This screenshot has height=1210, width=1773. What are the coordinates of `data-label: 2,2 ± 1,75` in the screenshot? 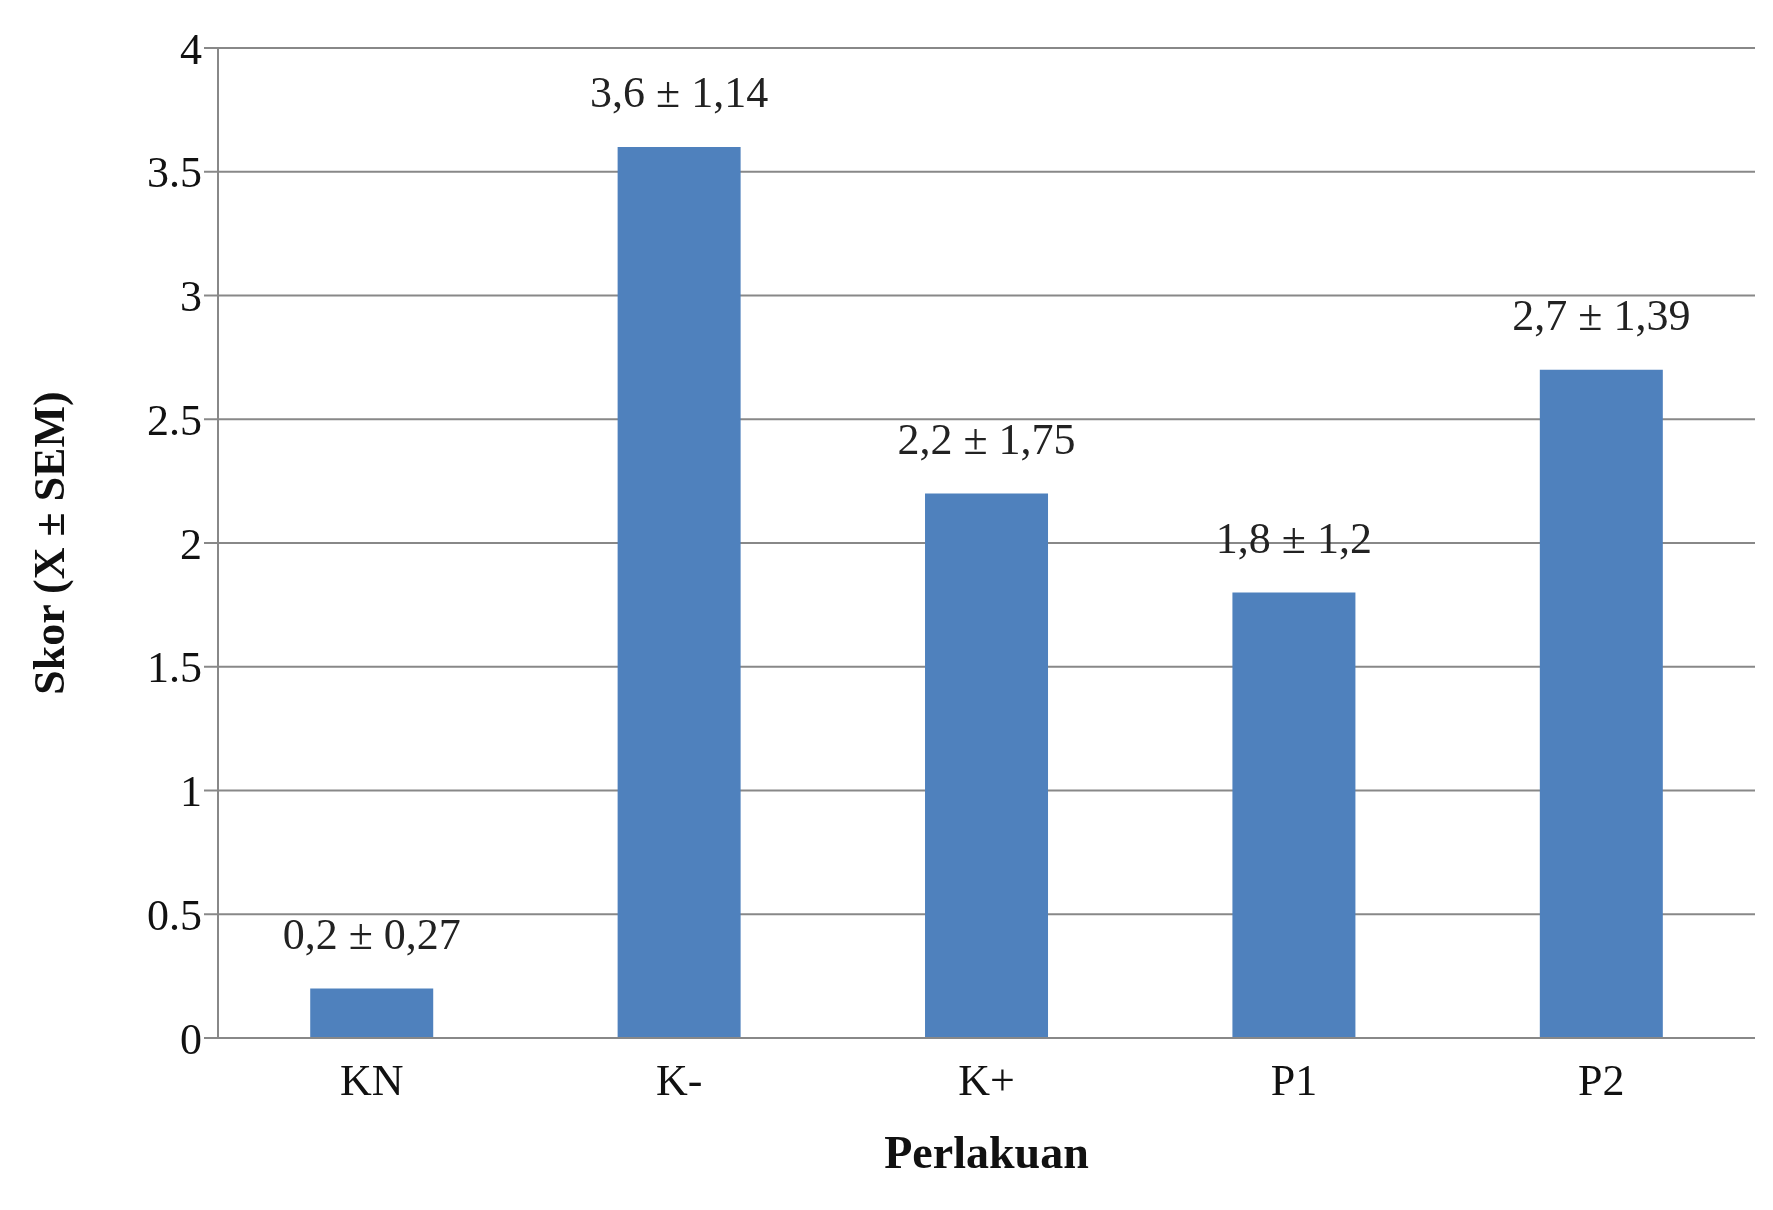 It's located at (986, 439).